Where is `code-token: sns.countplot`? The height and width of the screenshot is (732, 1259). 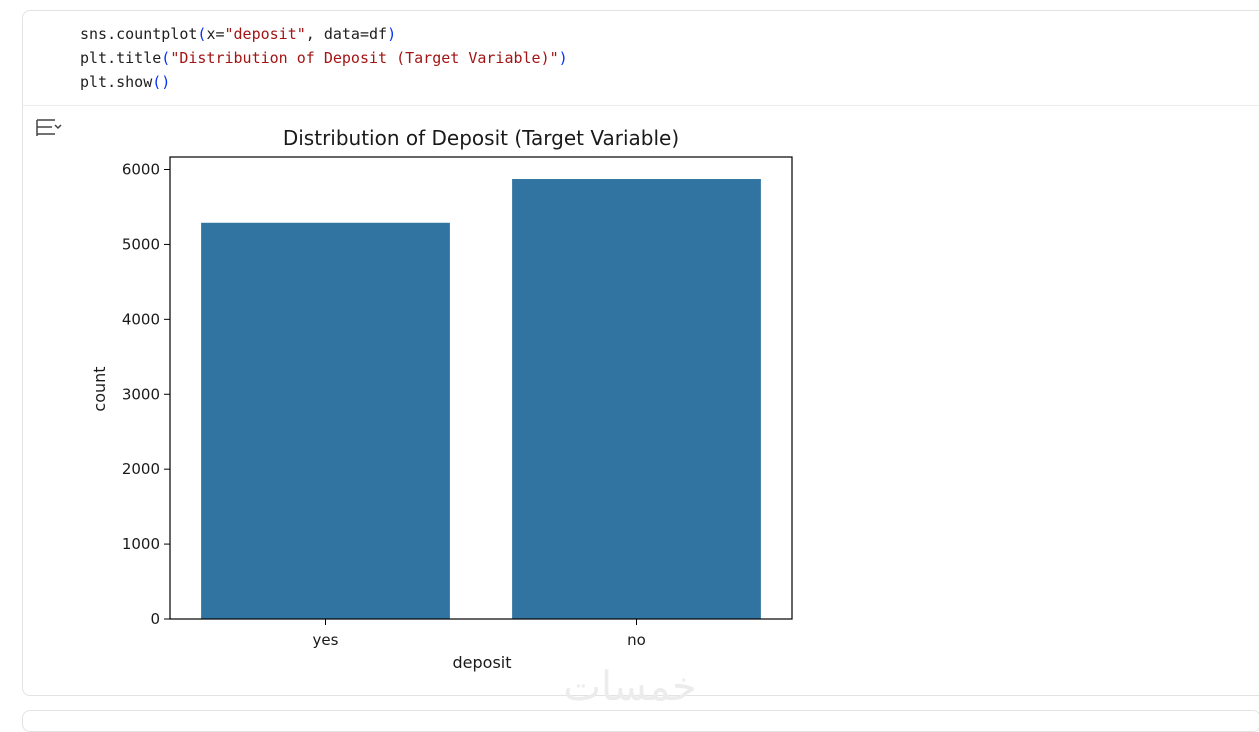 code-token: sns.countplot is located at coordinates (139, 34).